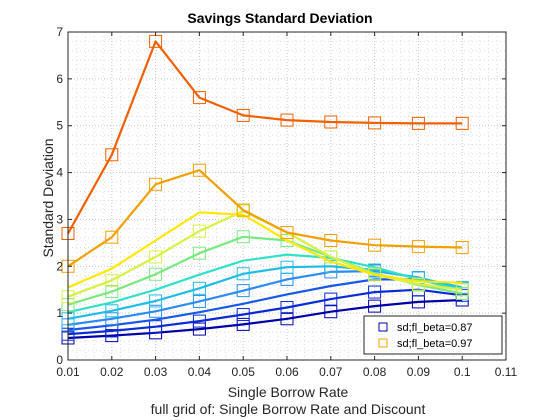 The height and width of the screenshot is (420, 560). What do you see at coordinates (59, 219) in the screenshot?
I see `y-tick-label: 3` at bounding box center [59, 219].